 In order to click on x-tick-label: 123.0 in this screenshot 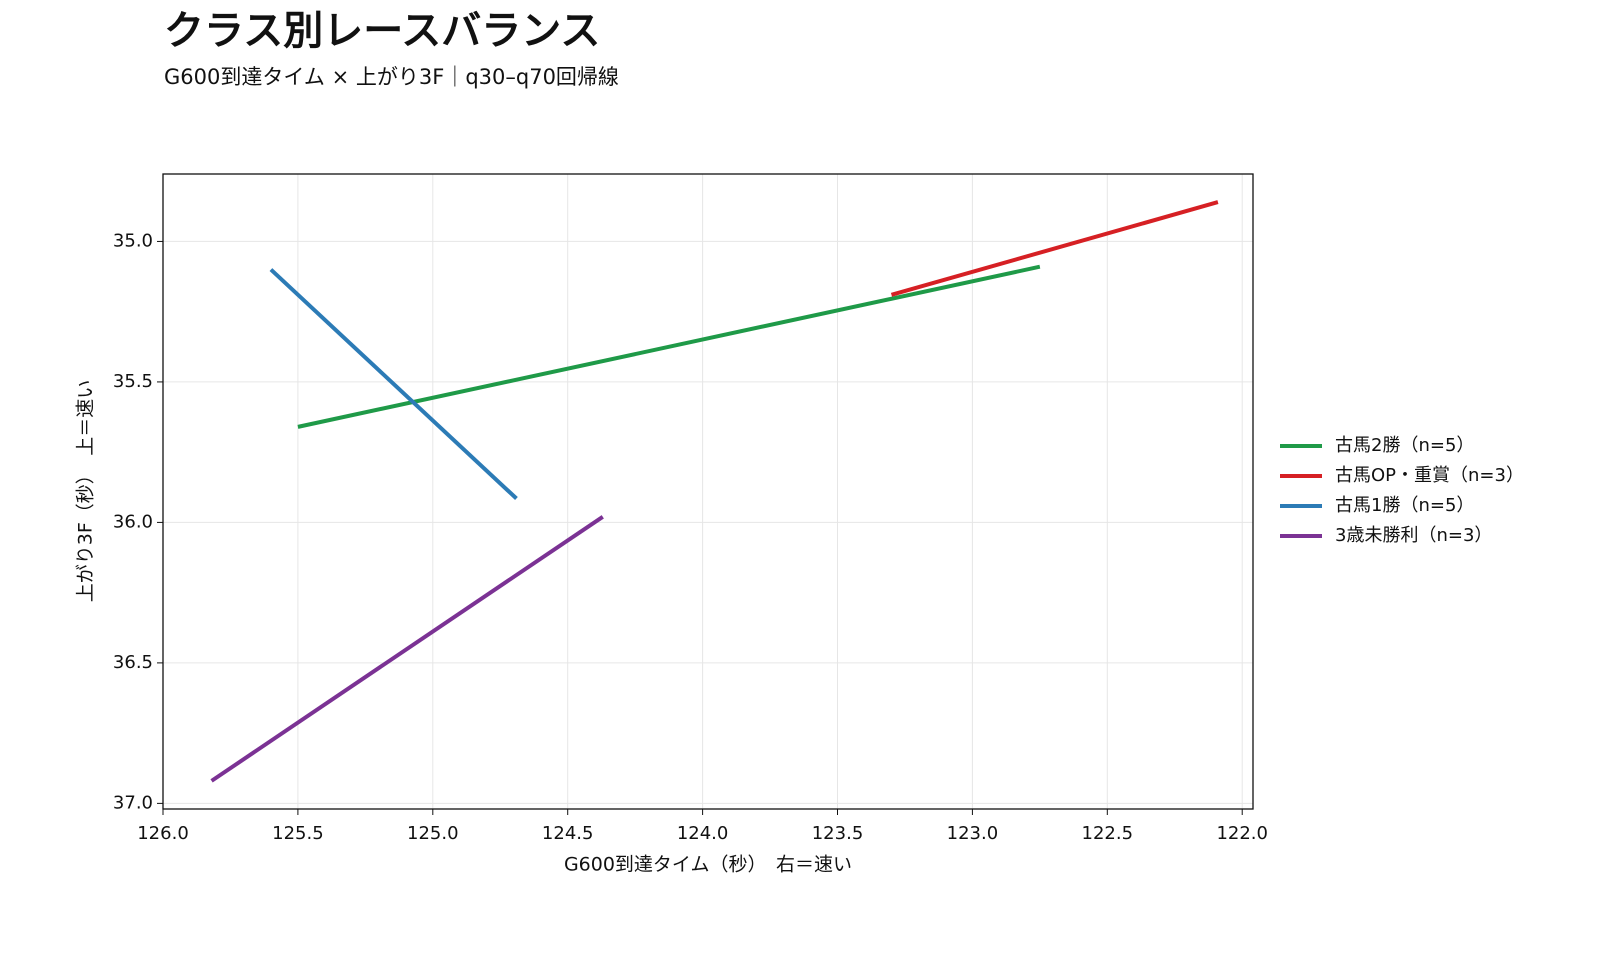, I will do `click(973, 833)`.